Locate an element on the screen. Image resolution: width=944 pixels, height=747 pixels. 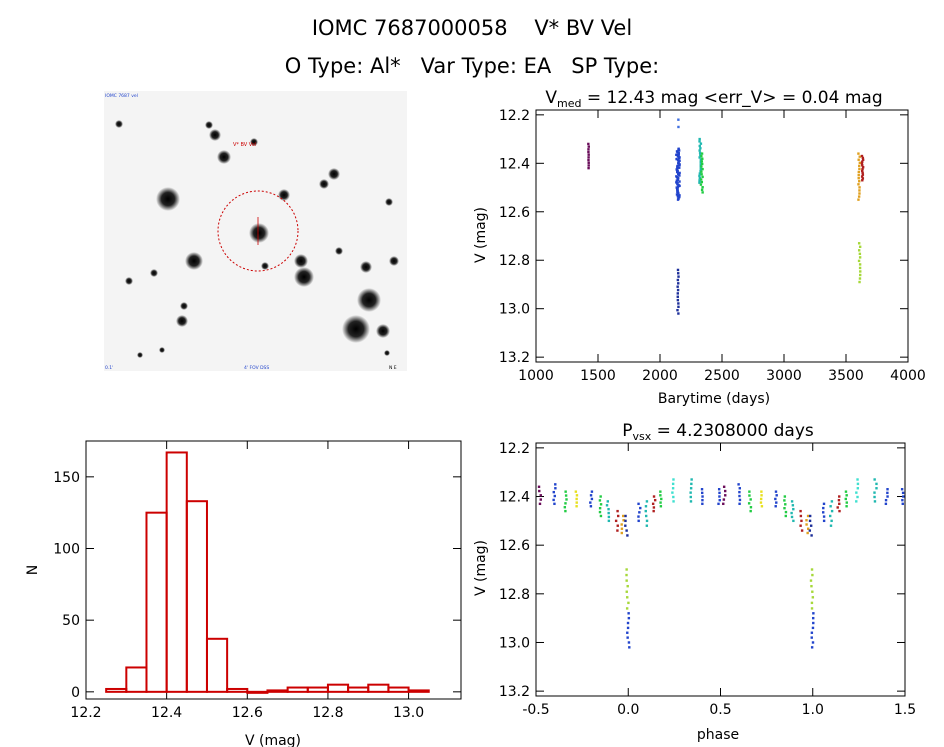
histogram-ytick-label: 150 is located at coordinates (66, 478).